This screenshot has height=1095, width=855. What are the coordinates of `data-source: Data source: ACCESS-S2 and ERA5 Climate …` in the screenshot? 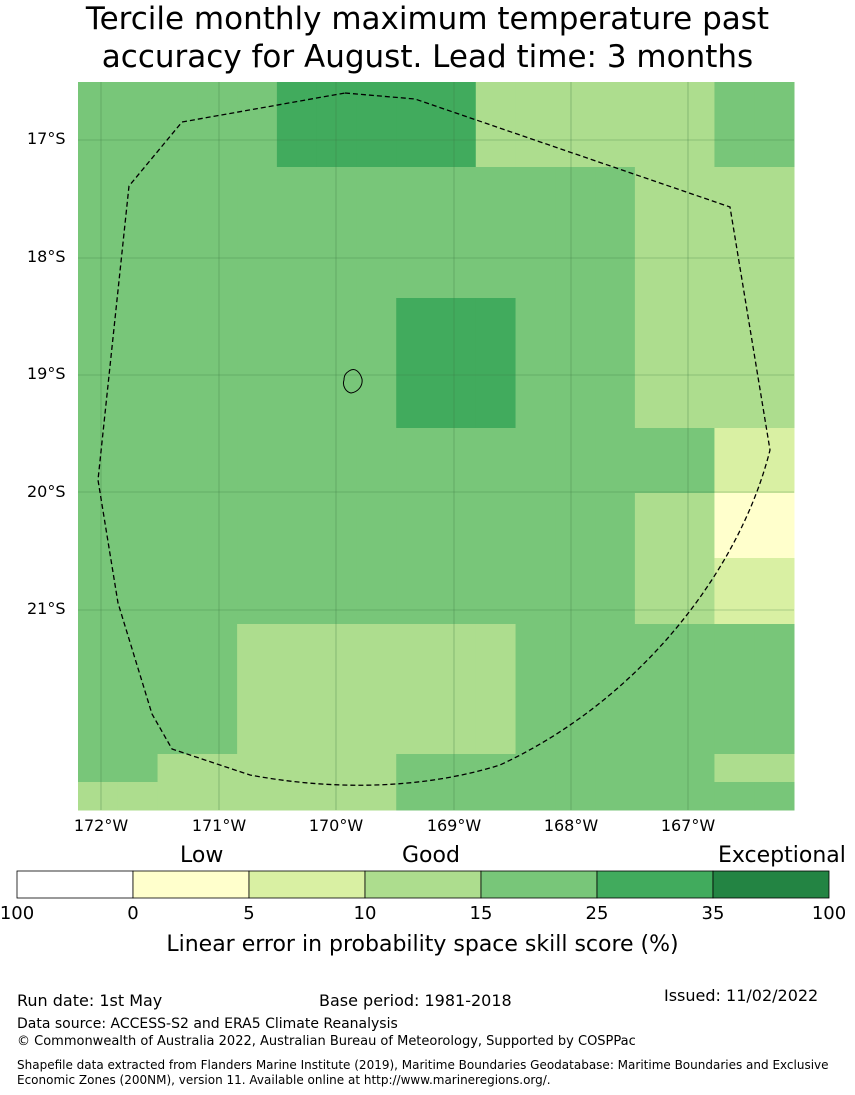 It's located at (207, 1024).